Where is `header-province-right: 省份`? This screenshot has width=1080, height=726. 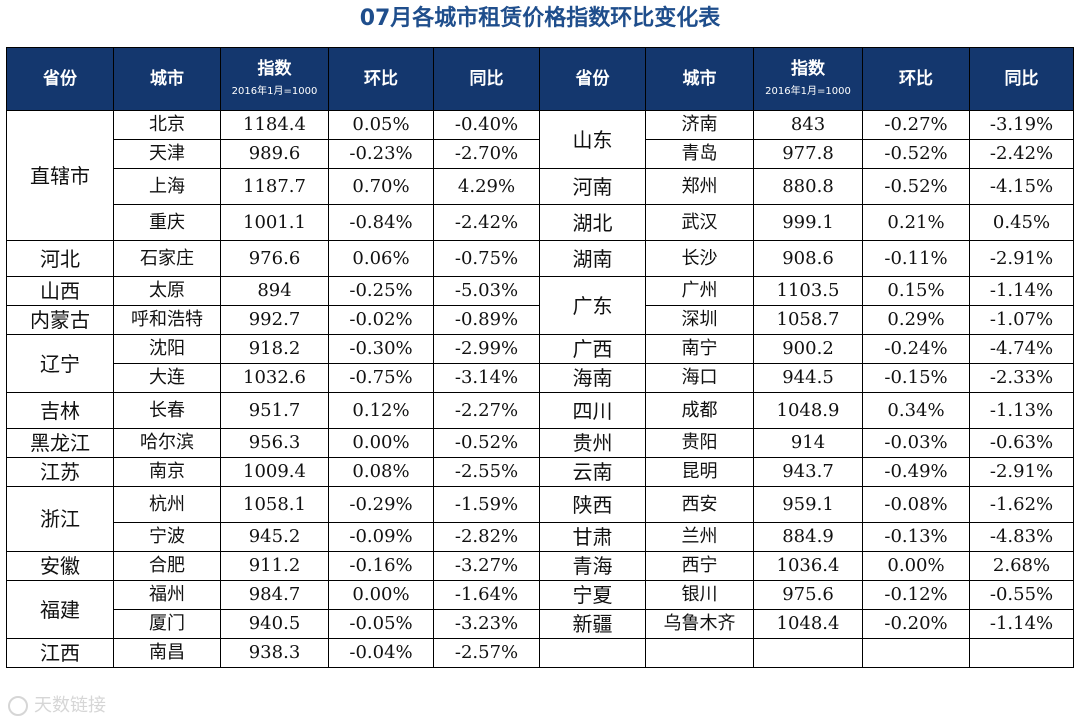
header-province-right: 省份 is located at coordinates (592, 79).